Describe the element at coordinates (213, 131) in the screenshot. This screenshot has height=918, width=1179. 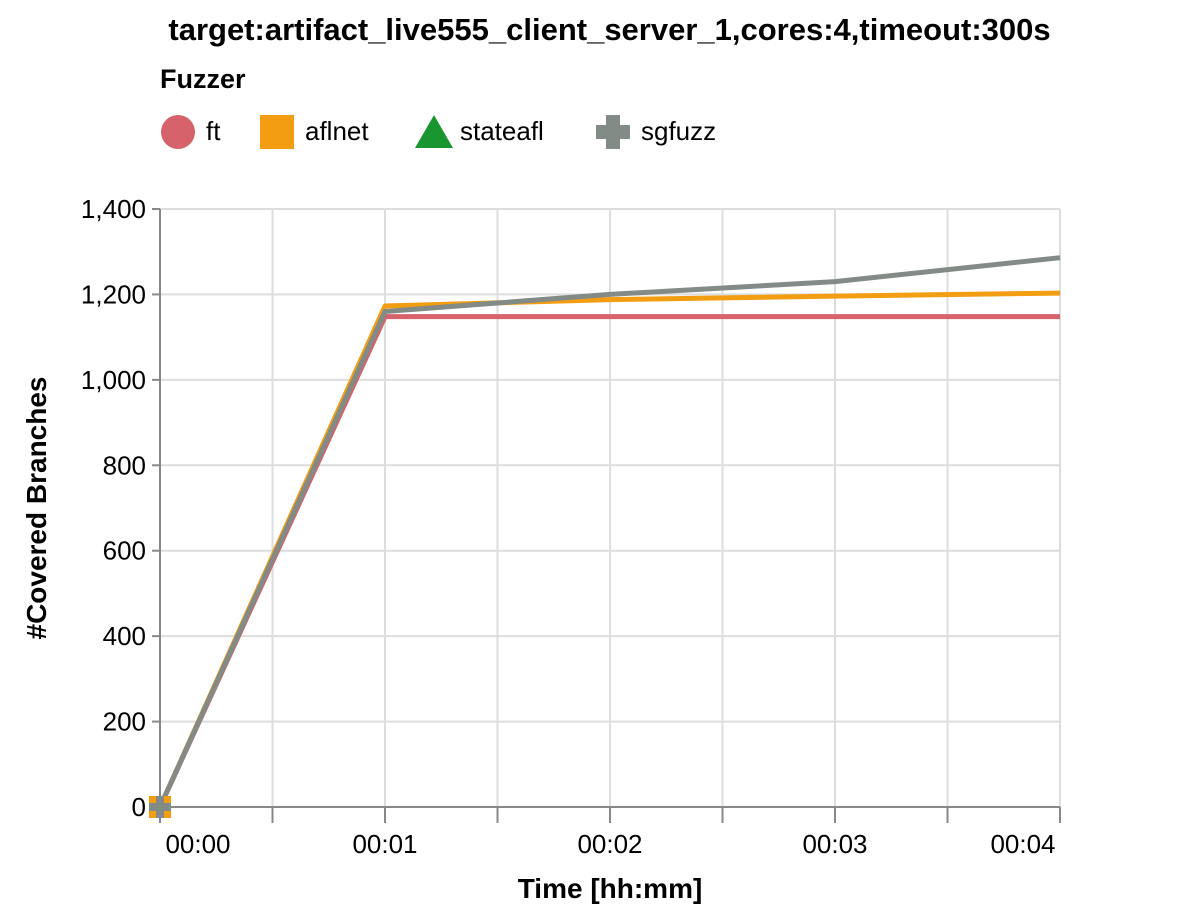
I see `legend-label-ft: ft` at that location.